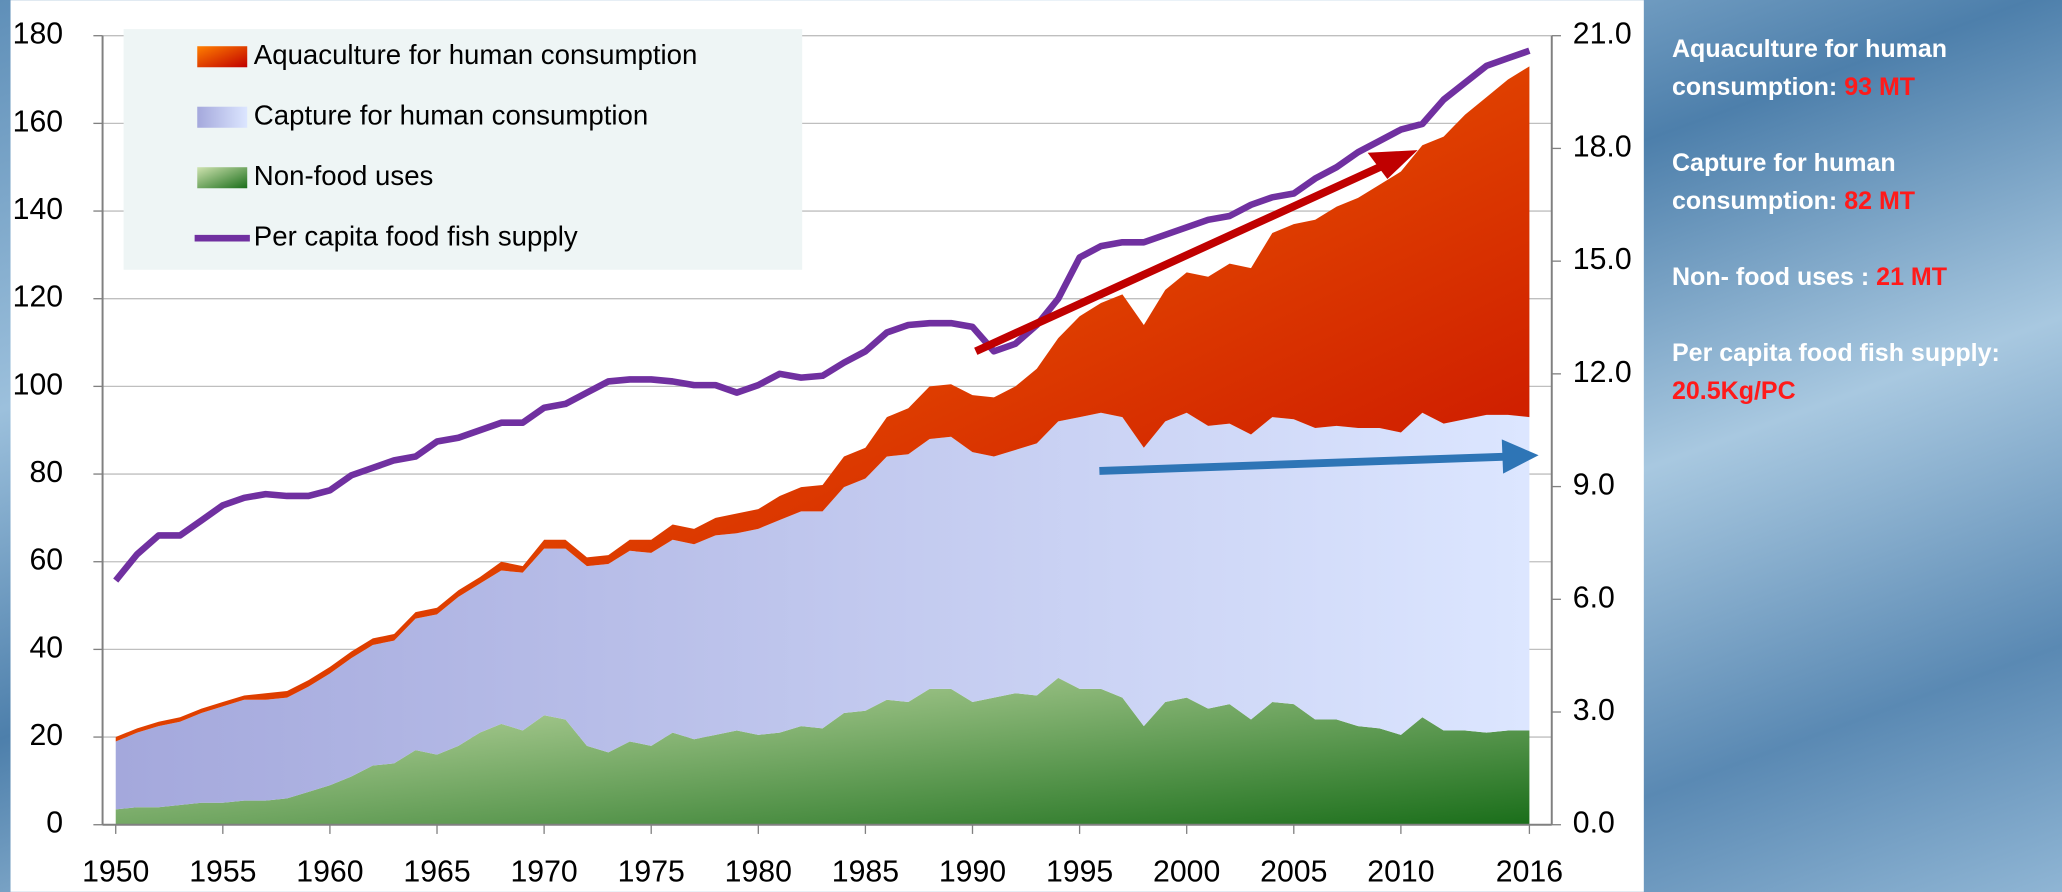 The image size is (2062, 892). Describe the element at coordinates (38, 121) in the screenshot. I see `y-tick-label: 160` at that location.